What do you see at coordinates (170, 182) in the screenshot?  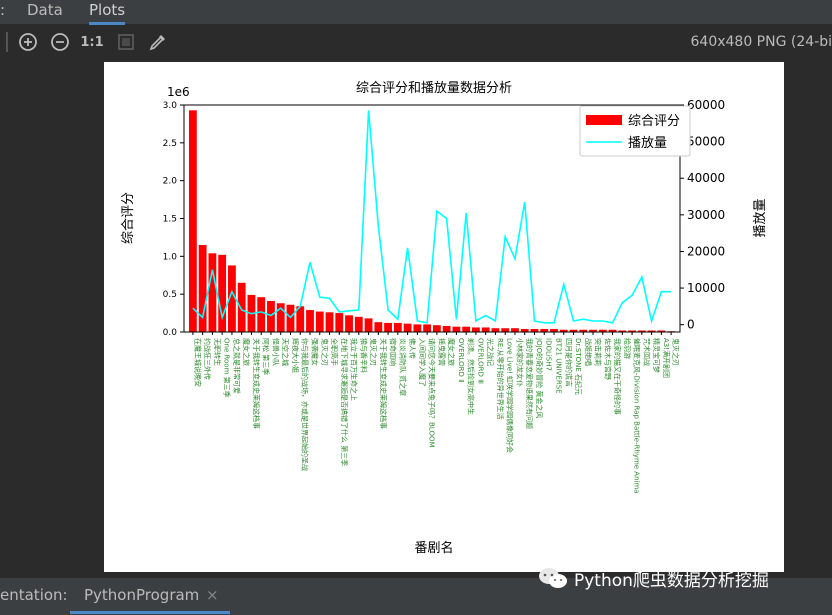 I see `y-tick-label: 2.0` at bounding box center [170, 182].